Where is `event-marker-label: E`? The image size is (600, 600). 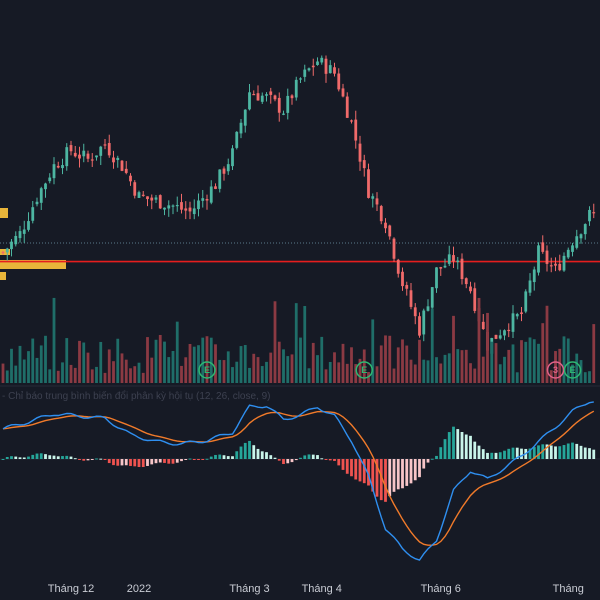
event-marker-label: E is located at coordinates (572, 370).